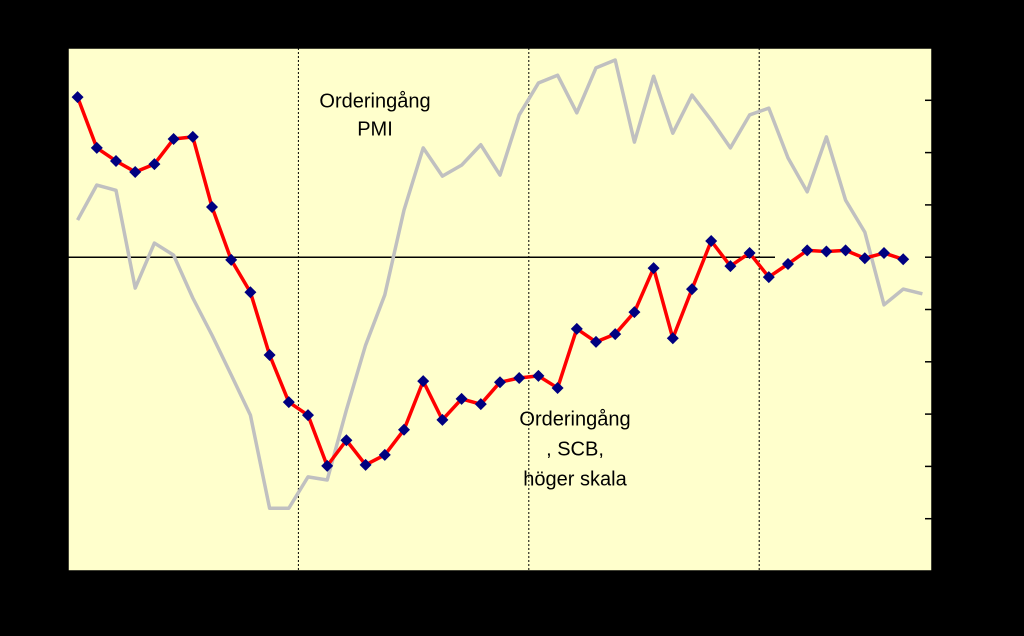 The image size is (1024, 636). Describe the element at coordinates (528, 588) in the screenshot. I see `x-tick-label: 23.5` at that location.